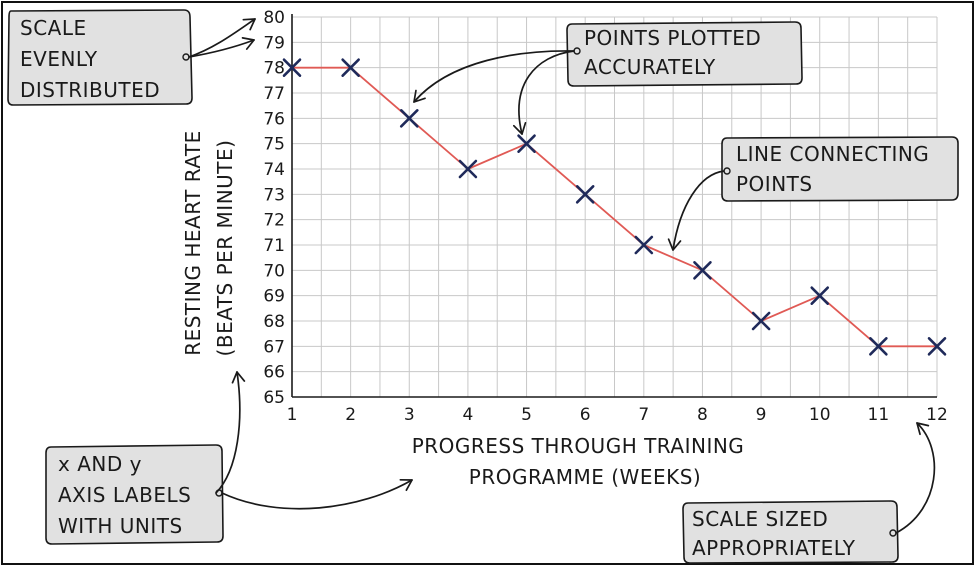  I want to click on y-tick-label: 65, so click(274, 398).